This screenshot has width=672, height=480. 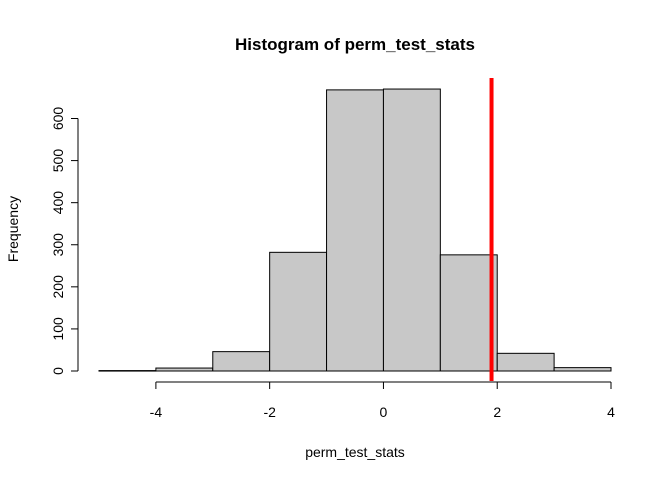 I want to click on y-tick-label: 100, so click(x=58, y=329).